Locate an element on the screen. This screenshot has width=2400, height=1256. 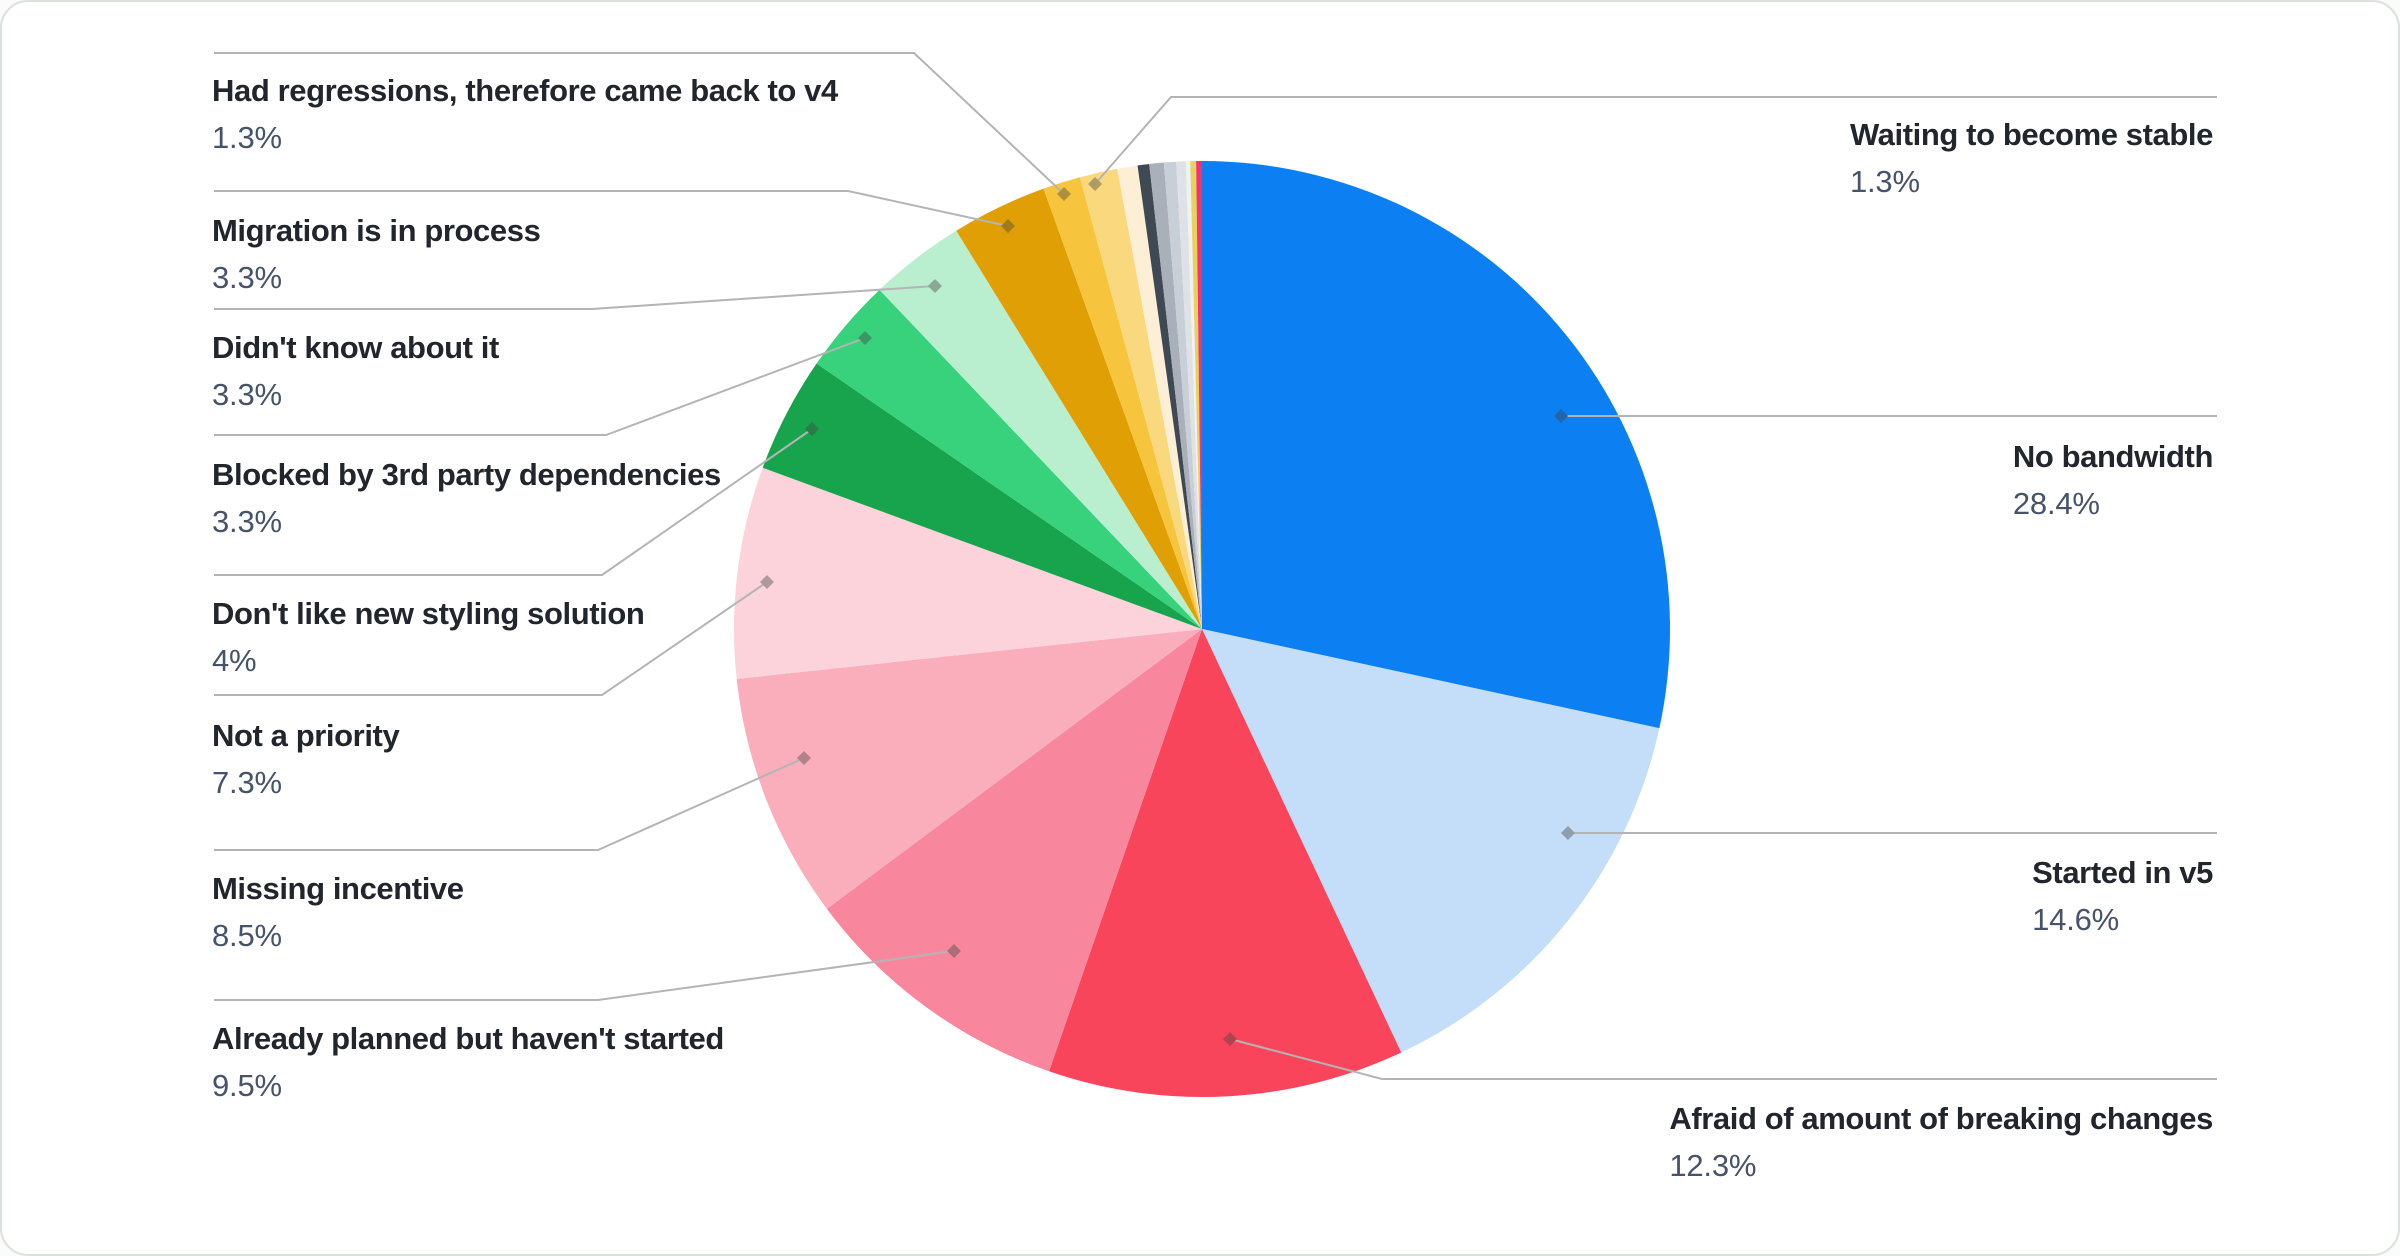
leader-line-blocked-by-3rd-party-dependencies is located at coordinates (540, 386).